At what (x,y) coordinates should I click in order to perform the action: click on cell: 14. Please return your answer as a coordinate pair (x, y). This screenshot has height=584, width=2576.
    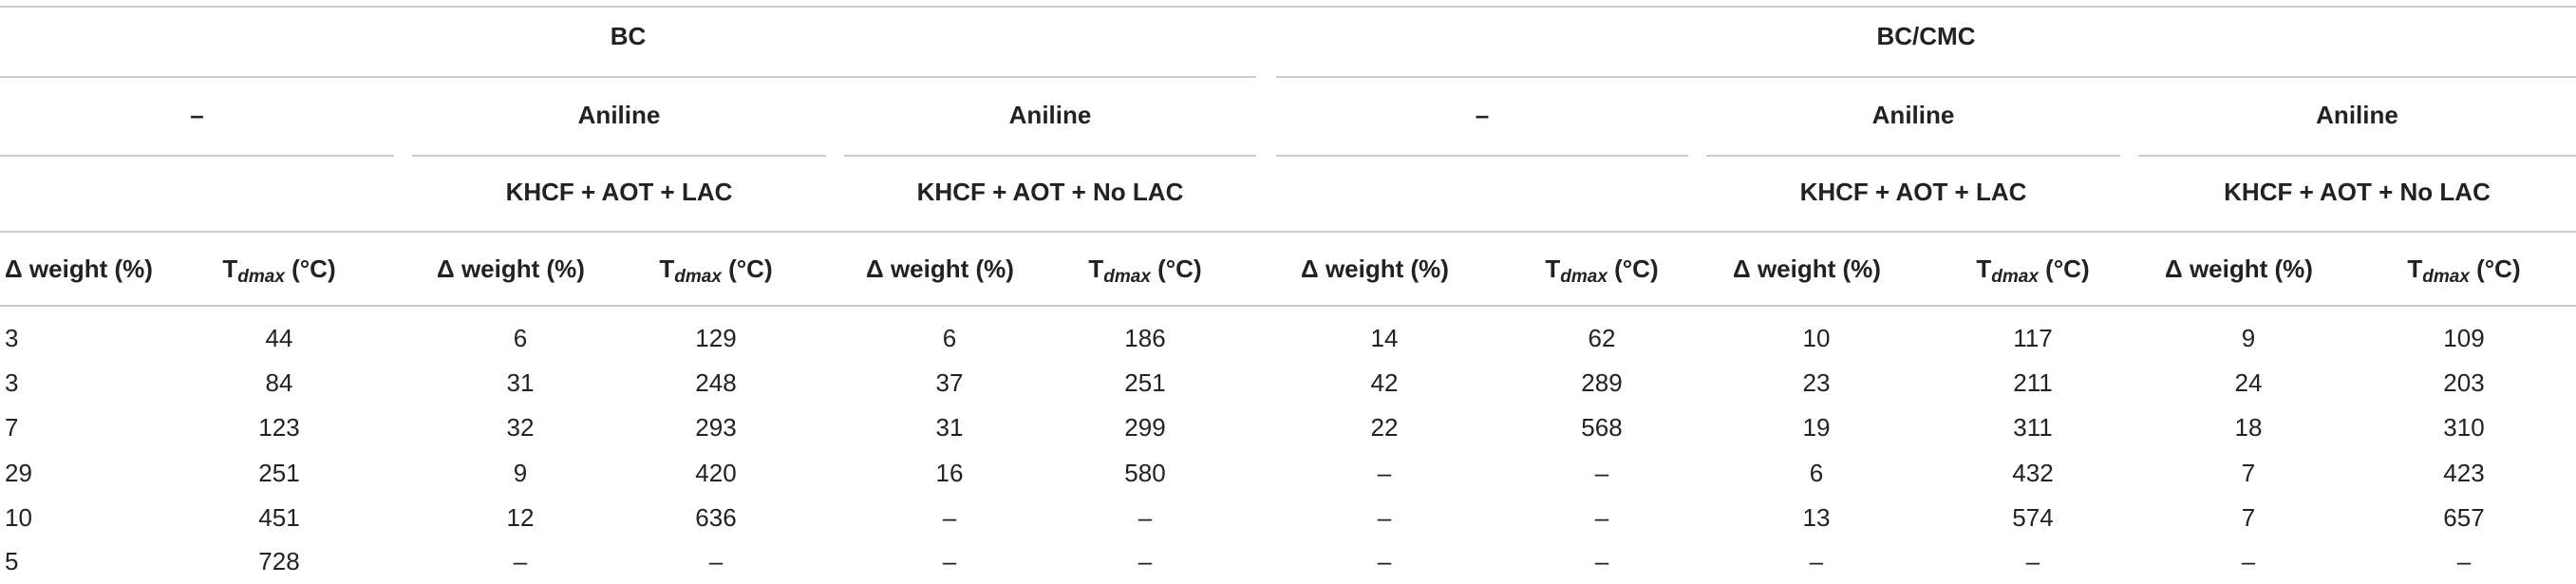
    Looking at the image, I should click on (1385, 338).